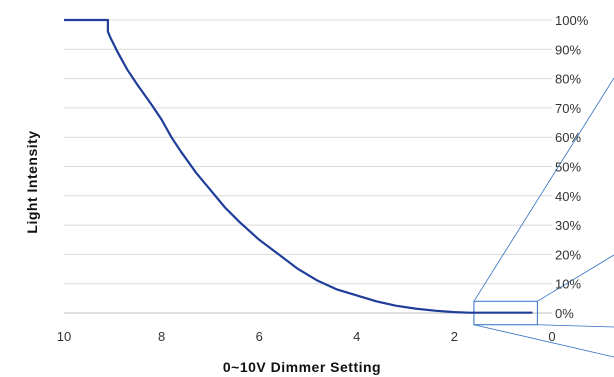 This screenshot has height=377, width=614. What do you see at coordinates (568, 108) in the screenshot?
I see `y-tick-label: 70%` at bounding box center [568, 108].